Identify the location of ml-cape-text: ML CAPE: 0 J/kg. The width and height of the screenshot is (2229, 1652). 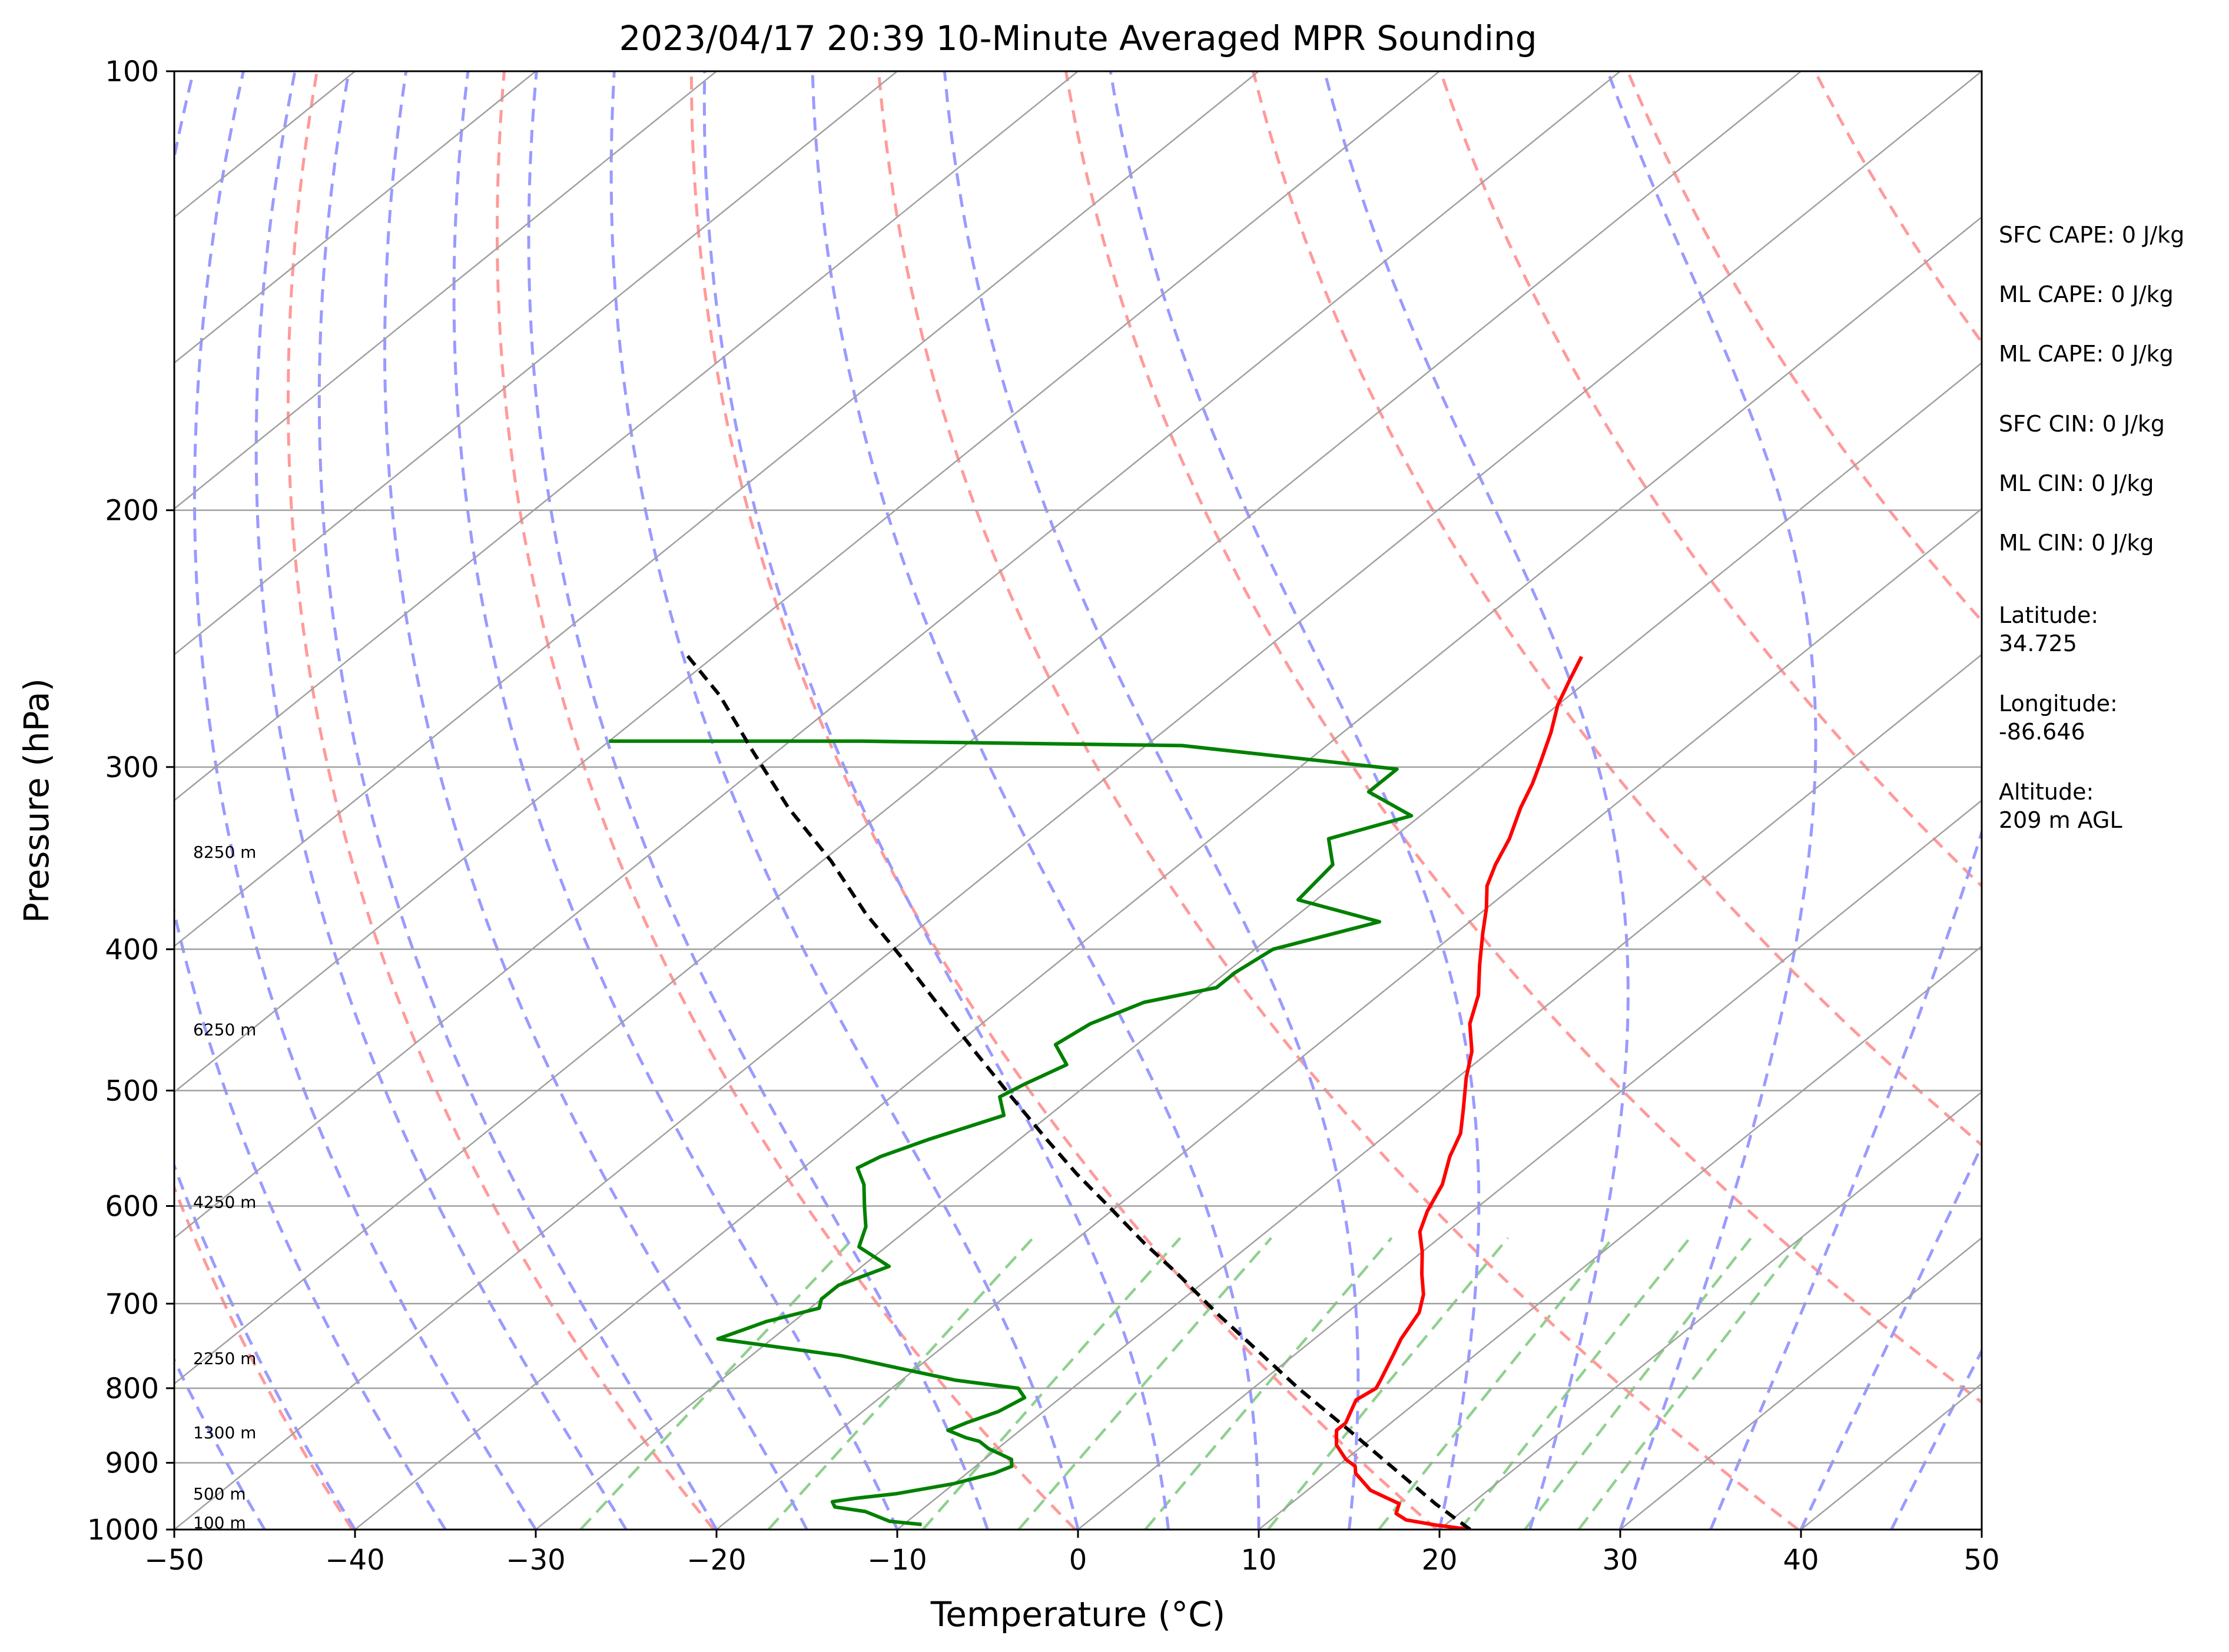
(2086, 294).